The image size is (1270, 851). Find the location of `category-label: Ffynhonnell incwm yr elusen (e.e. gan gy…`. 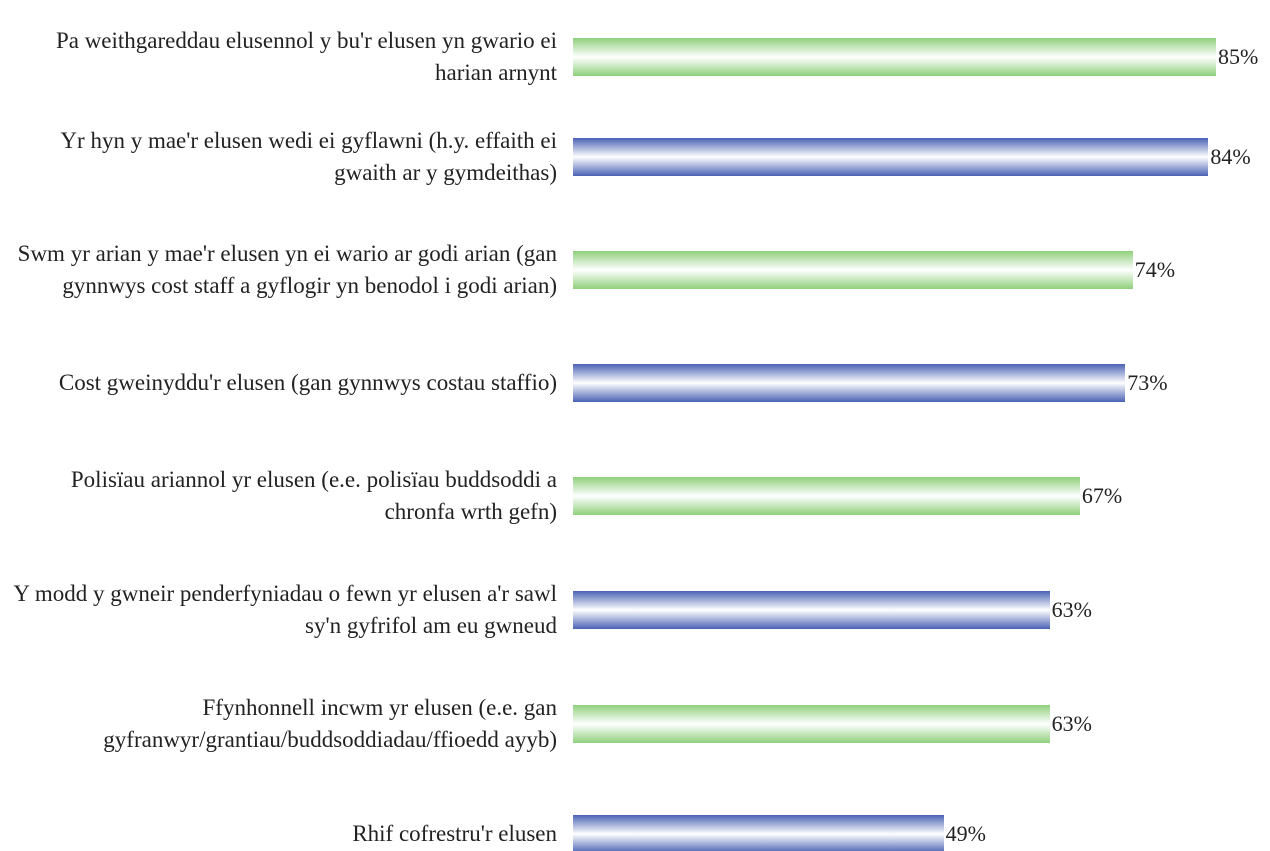

category-label: Ffynhonnell incwm yr elusen (e.e. gan gy… is located at coordinates (330, 723).